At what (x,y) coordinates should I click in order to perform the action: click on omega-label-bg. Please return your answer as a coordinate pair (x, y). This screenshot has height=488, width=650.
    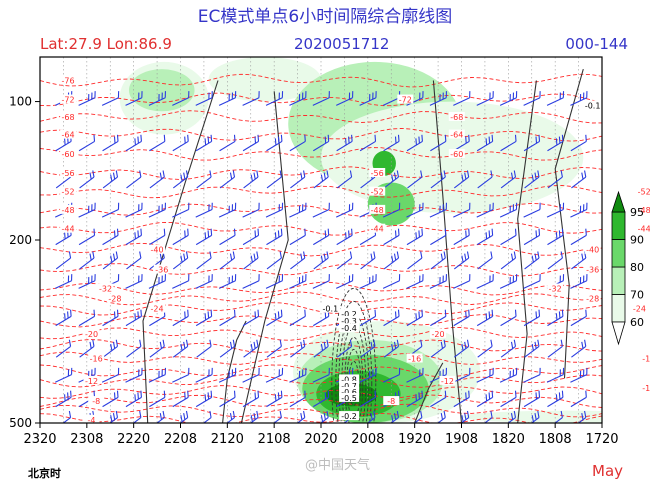
    Looking at the image, I should click on (349, 416).